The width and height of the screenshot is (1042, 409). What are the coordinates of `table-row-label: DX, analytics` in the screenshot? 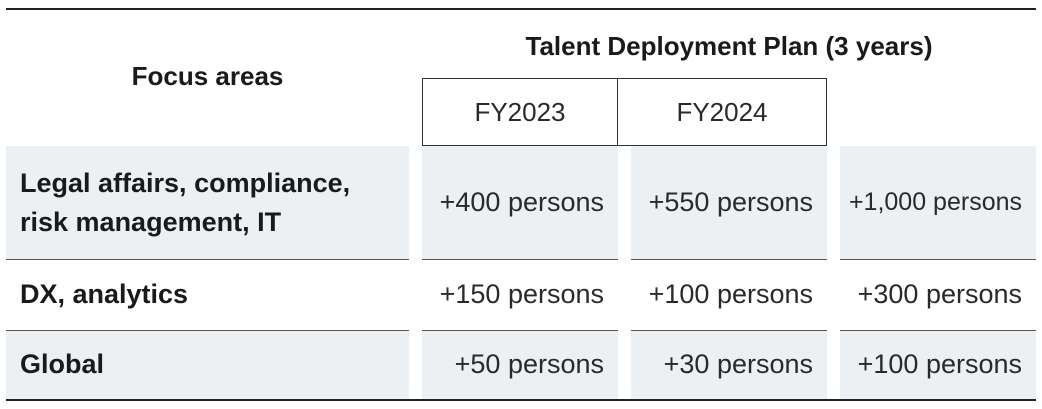 It's located at (104, 294).